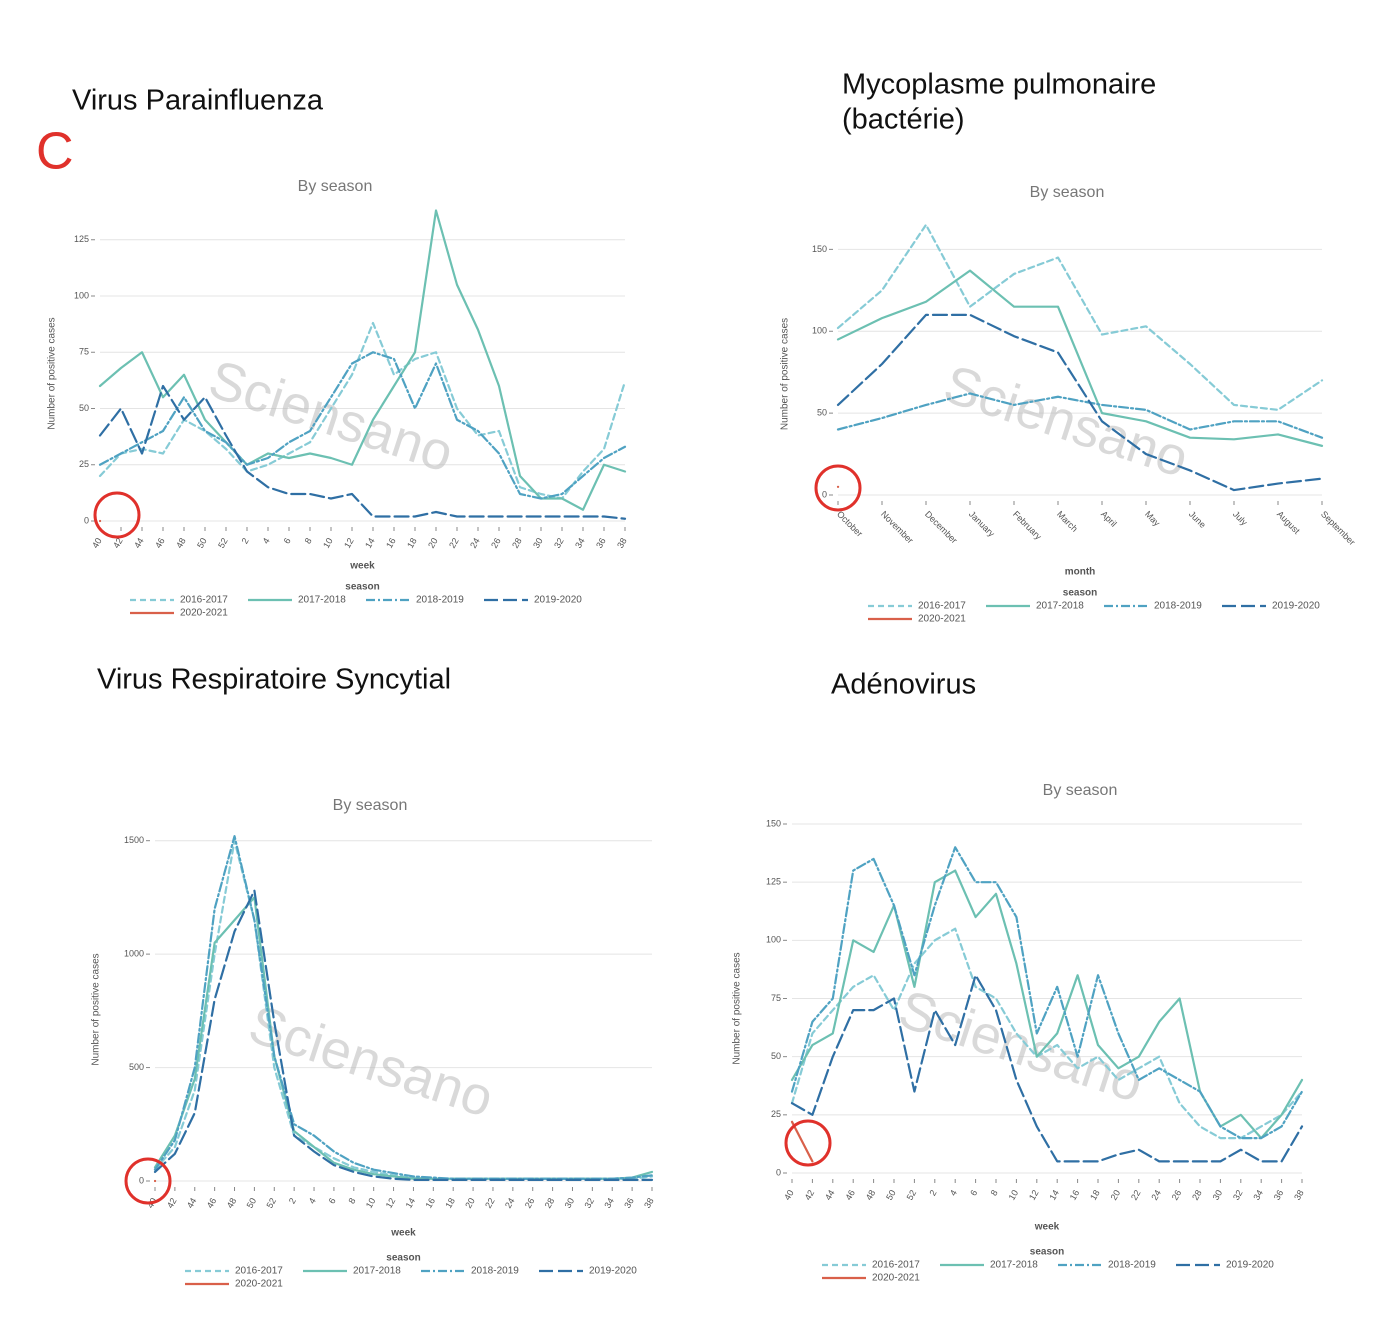  Describe the element at coordinates (999, 85) in the screenshot. I see `chart-title: Mycoplasme pulmonaire` at that location.